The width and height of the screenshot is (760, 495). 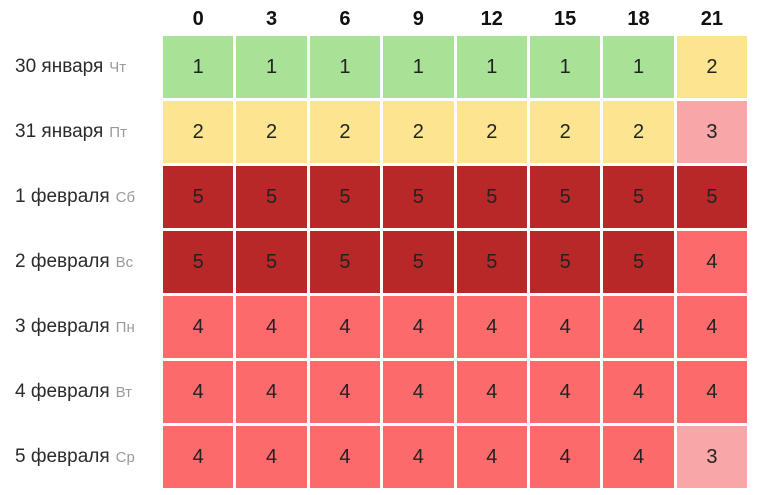 I want to click on date-label: 4 февраля, so click(x=62, y=391).